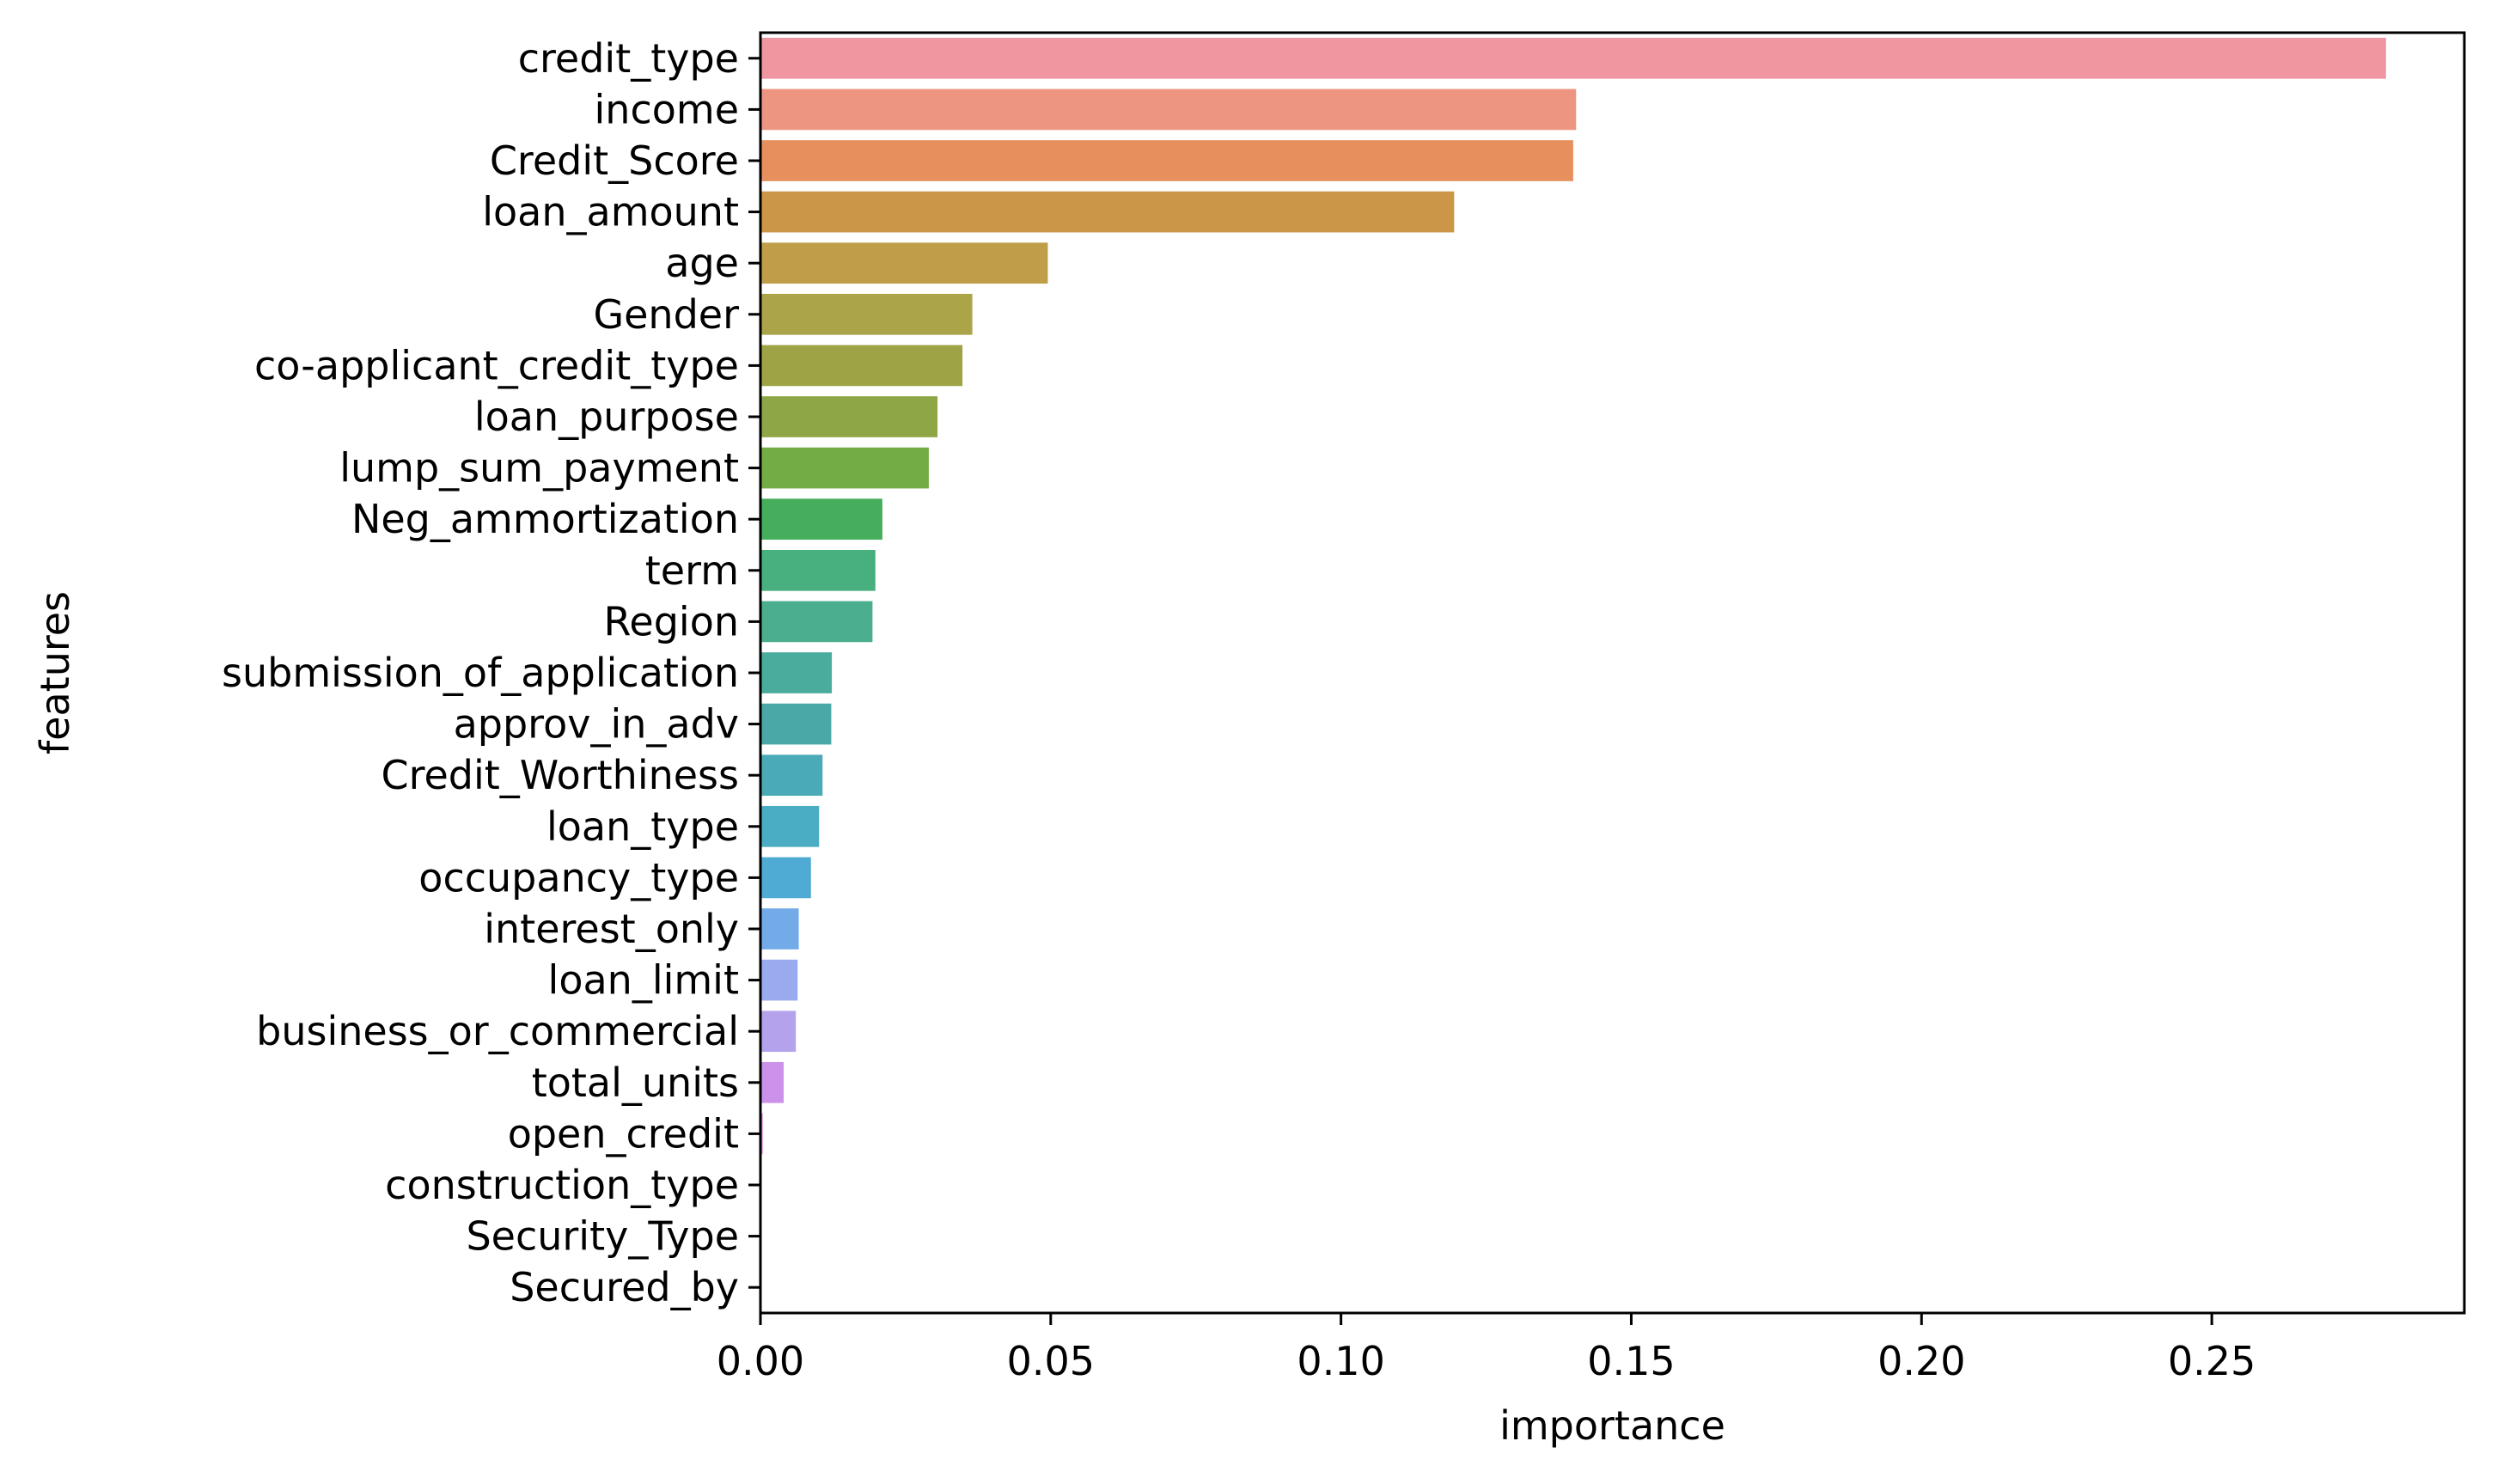  I want to click on y-tick-label: loan_type, so click(642, 826).